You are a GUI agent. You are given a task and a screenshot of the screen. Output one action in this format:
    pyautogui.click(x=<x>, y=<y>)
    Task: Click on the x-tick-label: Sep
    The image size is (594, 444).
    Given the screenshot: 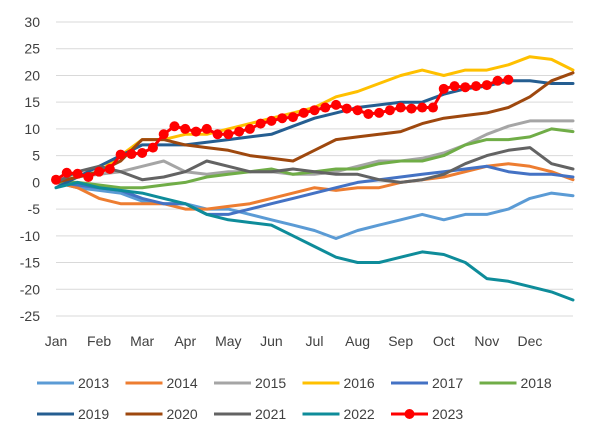 What is the action you would take?
    pyautogui.click(x=400, y=341)
    